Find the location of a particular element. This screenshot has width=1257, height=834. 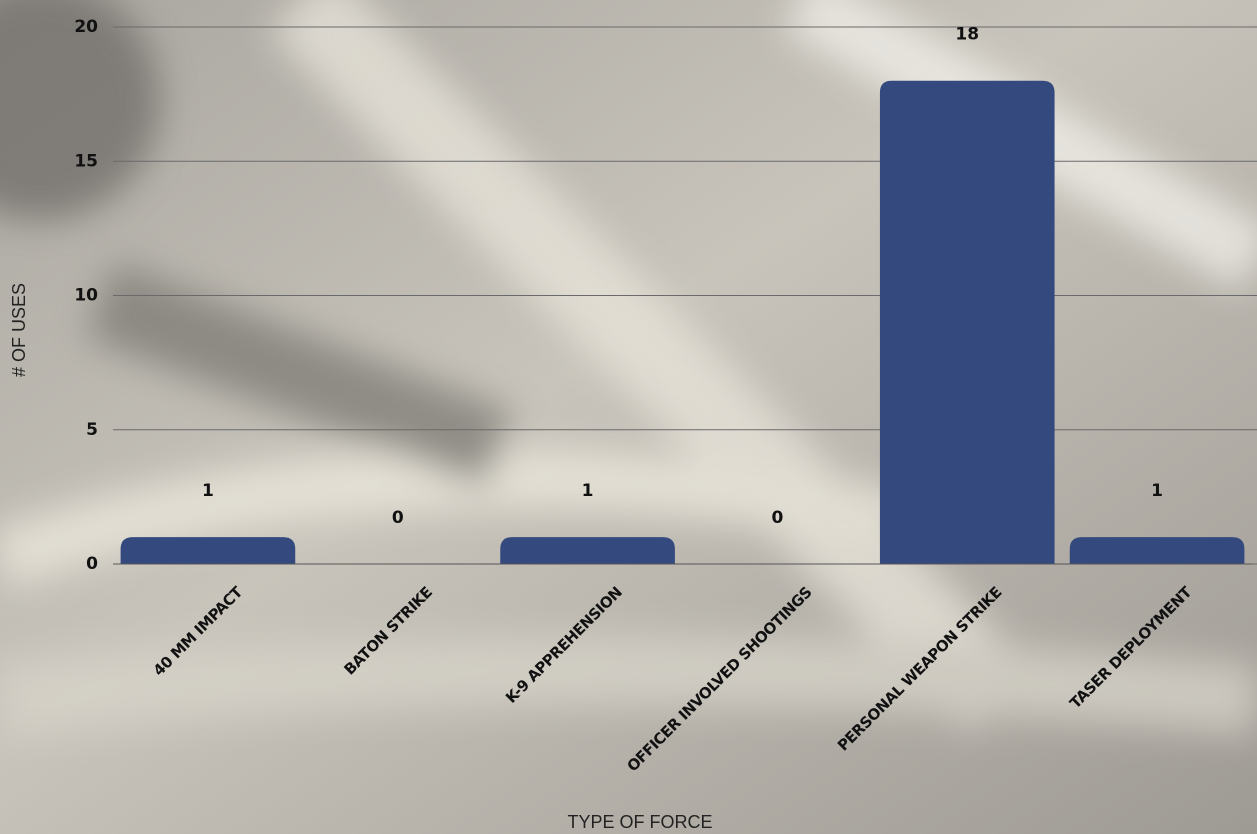

y-tick-label: 20 is located at coordinates (86, 27).